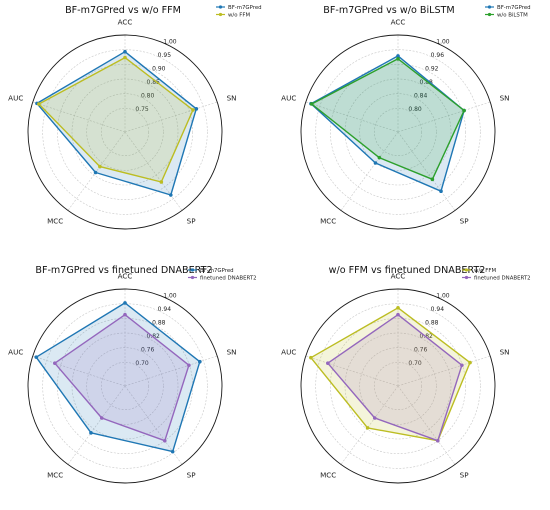 This screenshot has width=550, height=510. I want to click on radial-tick-label: 0.95, so click(165, 55).